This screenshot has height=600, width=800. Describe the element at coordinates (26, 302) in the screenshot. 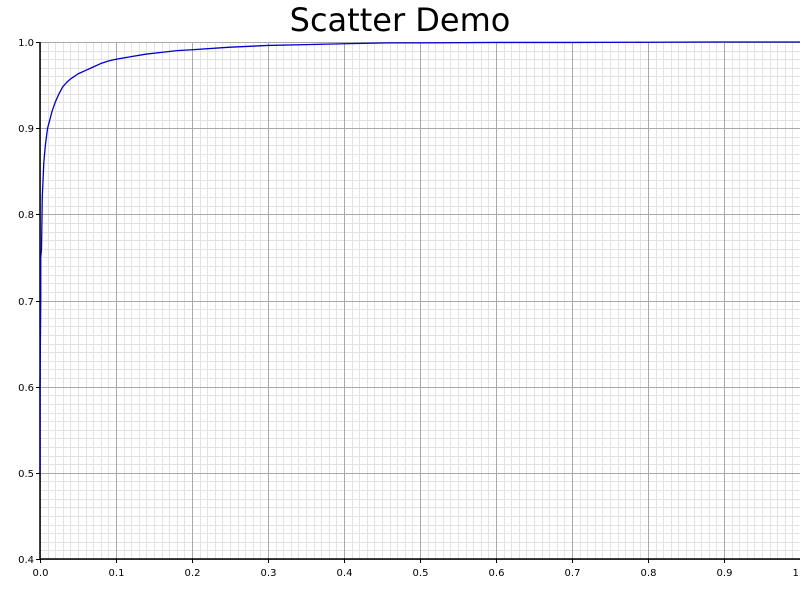

I see `y-tick-label: 0.7` at that location.